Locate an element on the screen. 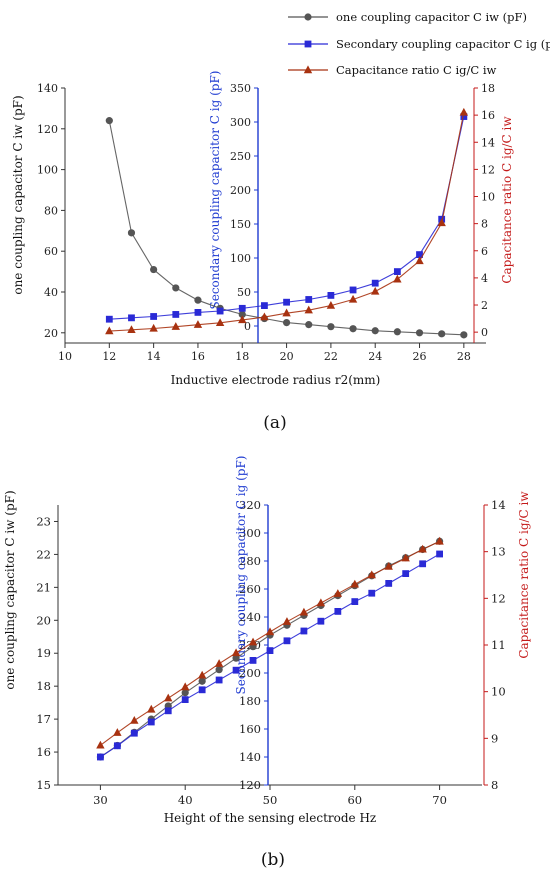 The image size is (550, 877). left-y-tick-label: 140 is located at coordinates (47, 88).